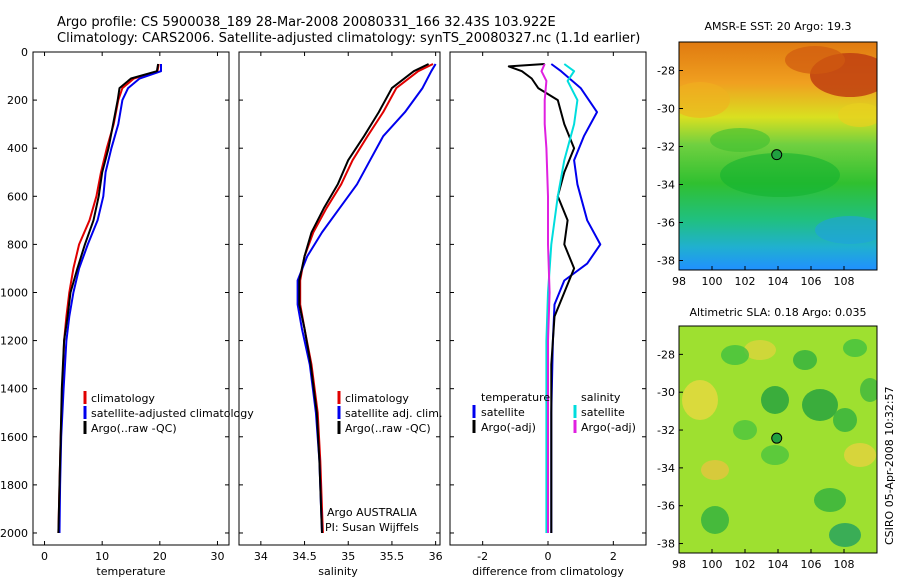 The height and width of the screenshot is (580, 900). Describe the element at coordinates (613, 556) in the screenshot. I see `x-tick-label: 2` at that location.